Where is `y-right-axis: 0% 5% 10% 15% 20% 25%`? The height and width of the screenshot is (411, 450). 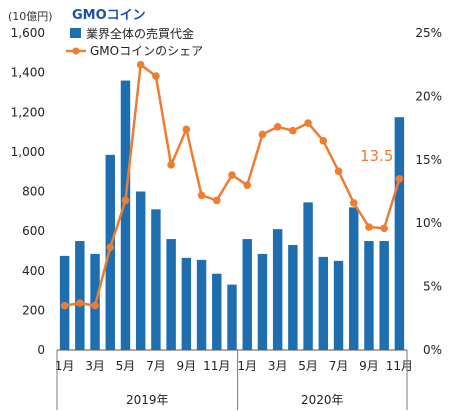
y-right-axis: 0% 5% 10% 15% 20% 25% is located at coordinates (428, 191).